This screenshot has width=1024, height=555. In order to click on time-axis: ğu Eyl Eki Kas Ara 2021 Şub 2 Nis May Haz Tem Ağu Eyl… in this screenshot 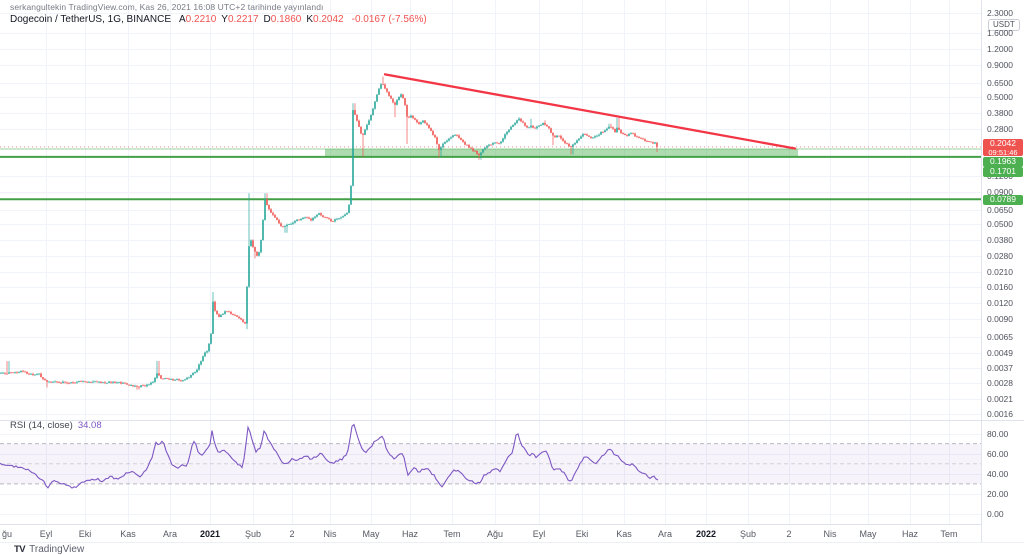, I will do `click(490, 533)`.